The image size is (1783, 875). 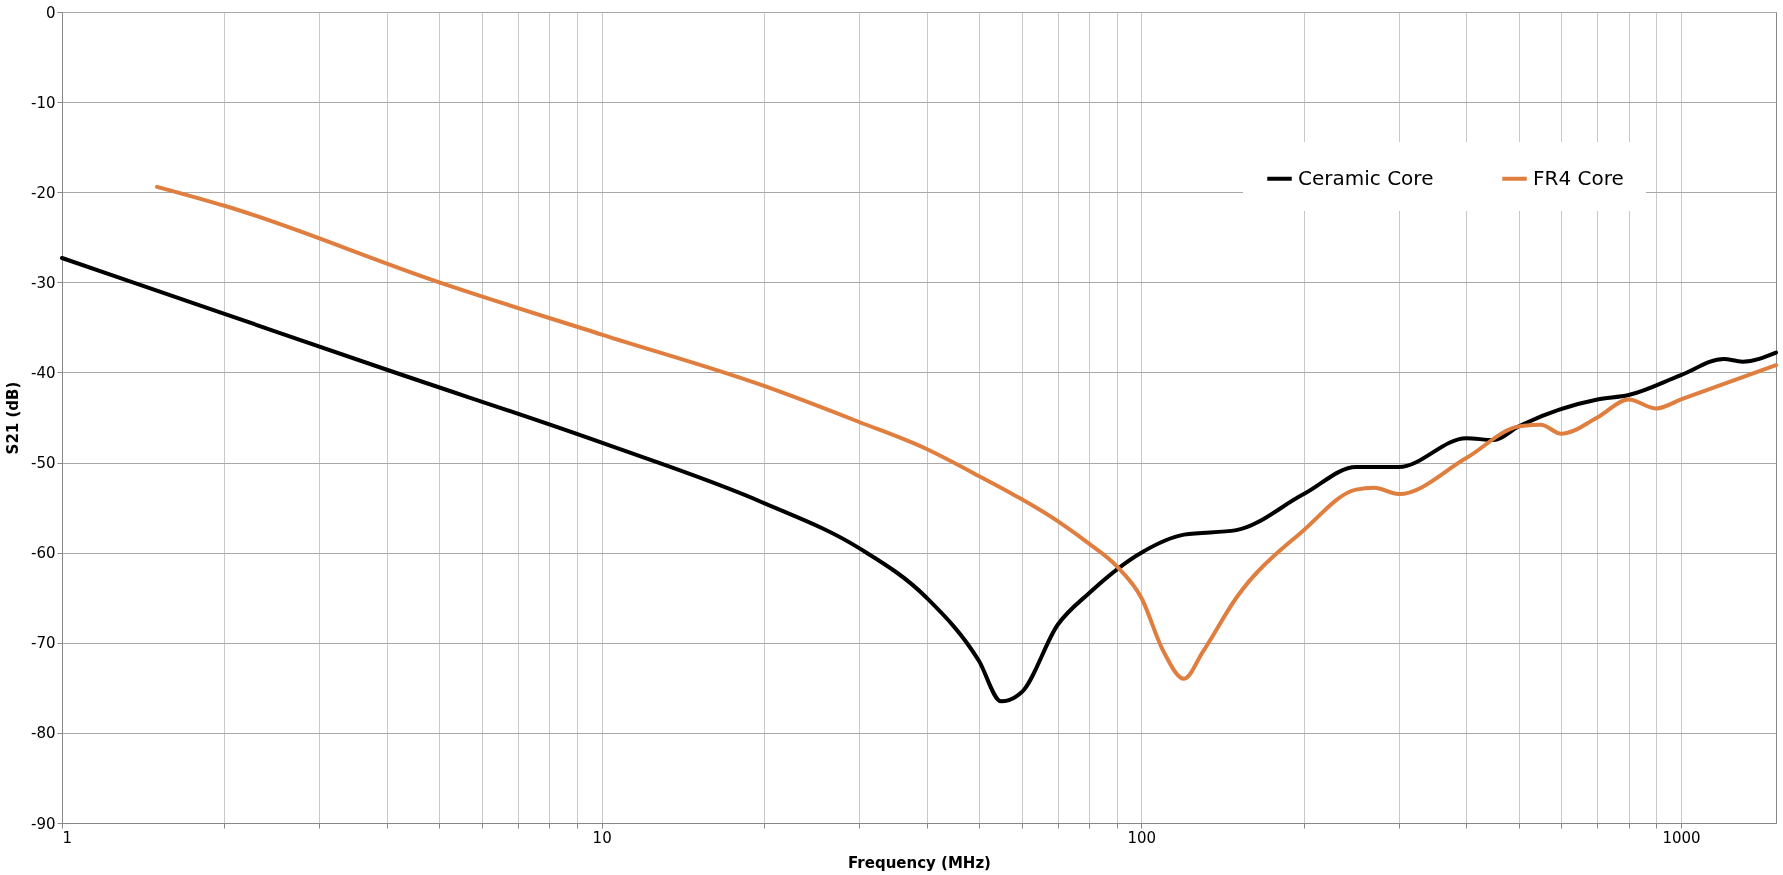 What do you see at coordinates (67, 837) in the screenshot?
I see `x-tick-label: 1` at bounding box center [67, 837].